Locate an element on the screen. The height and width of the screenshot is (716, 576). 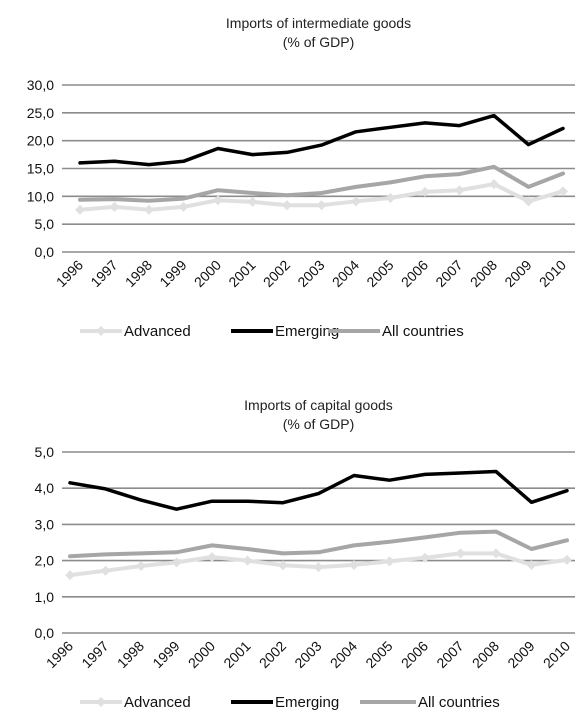
y-tick-label: 4,0 is located at coordinates (45, 488).